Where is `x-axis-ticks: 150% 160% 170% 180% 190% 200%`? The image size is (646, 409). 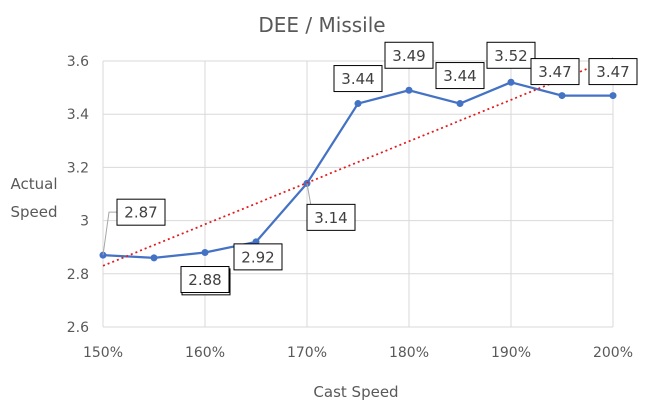
x-axis-ticks: 150% 160% 170% 180% 190% 200% is located at coordinates (358, 353).